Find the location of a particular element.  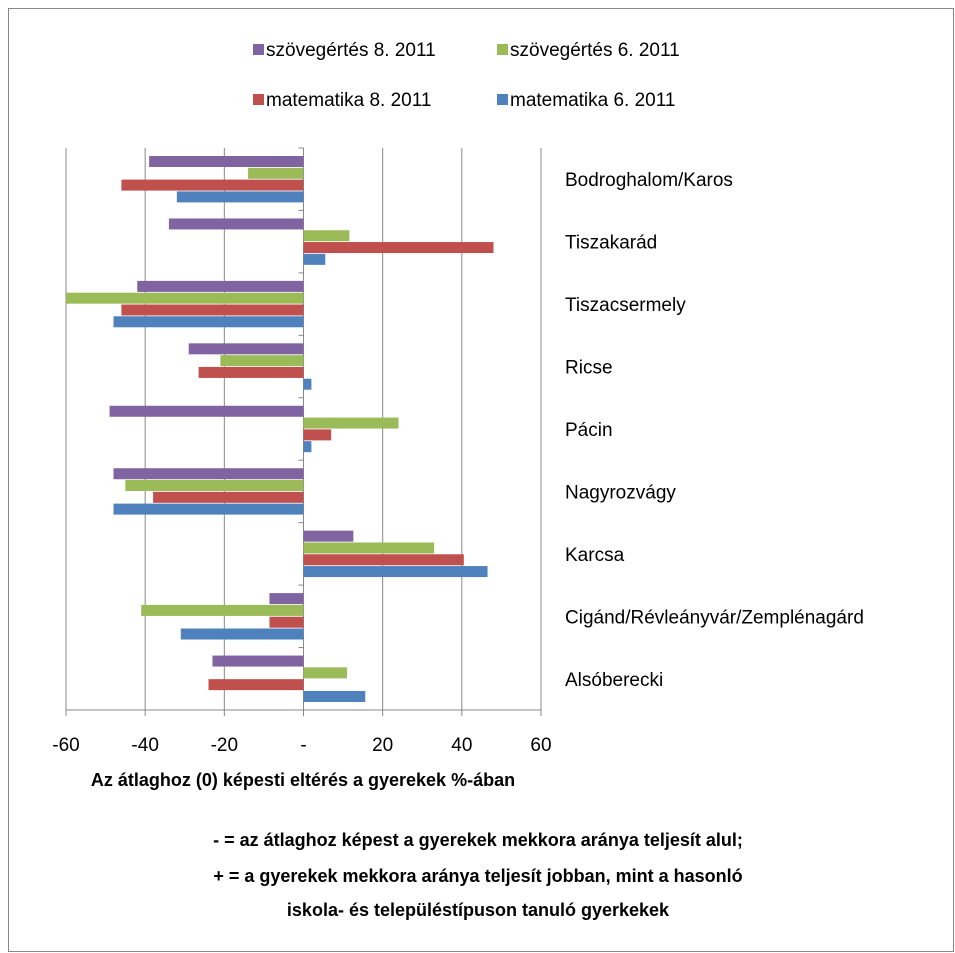

x-tick-label: -20 is located at coordinates (224, 745).